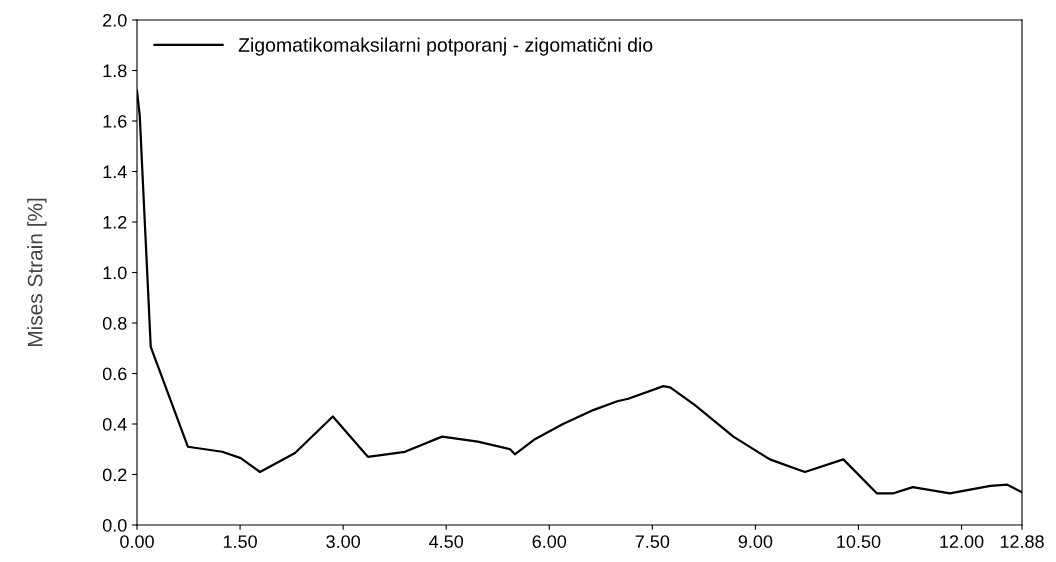 This screenshot has width=1056, height=562. What do you see at coordinates (549, 541) in the screenshot?
I see `x-tick-label: 6.00` at bounding box center [549, 541].